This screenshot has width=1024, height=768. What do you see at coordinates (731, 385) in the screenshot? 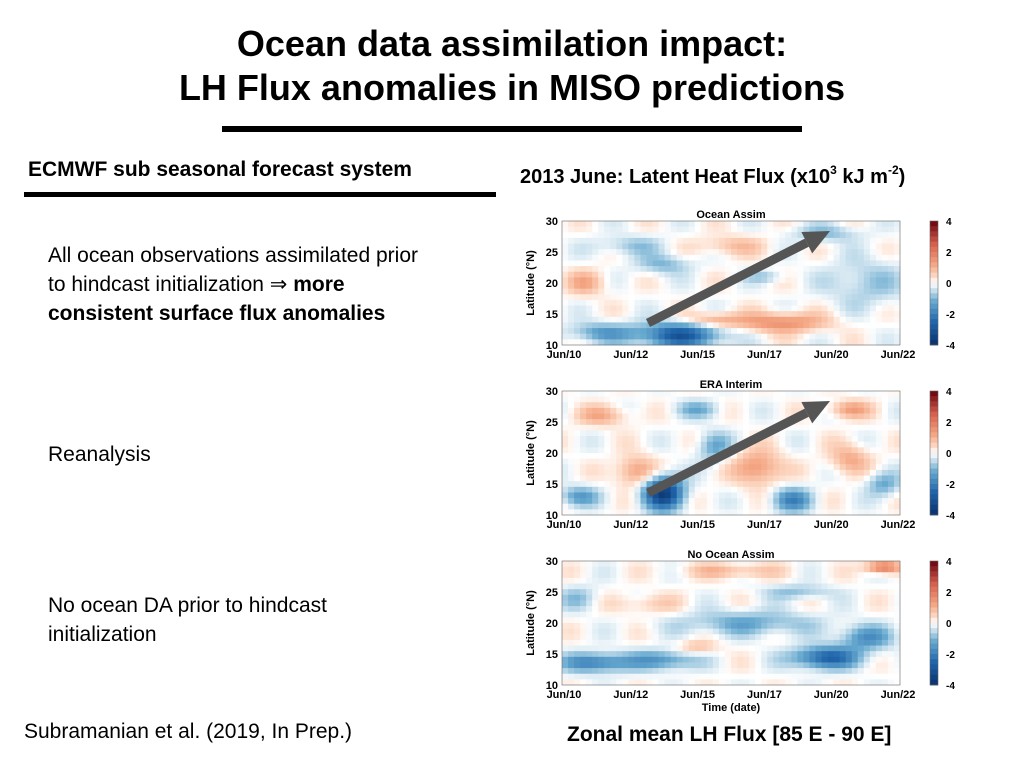
I see `panel-title: ERA Interim` at bounding box center [731, 385].